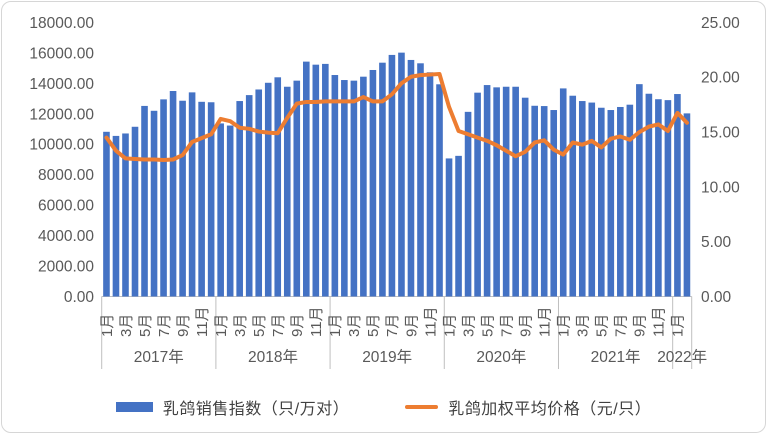 Image resolution: width=767 pixels, height=434 pixels. What do you see at coordinates (550, 409) in the screenshot?
I see `legend-label-avg-price: 乳鸽加权平均价格（元/只）` at bounding box center [550, 409].